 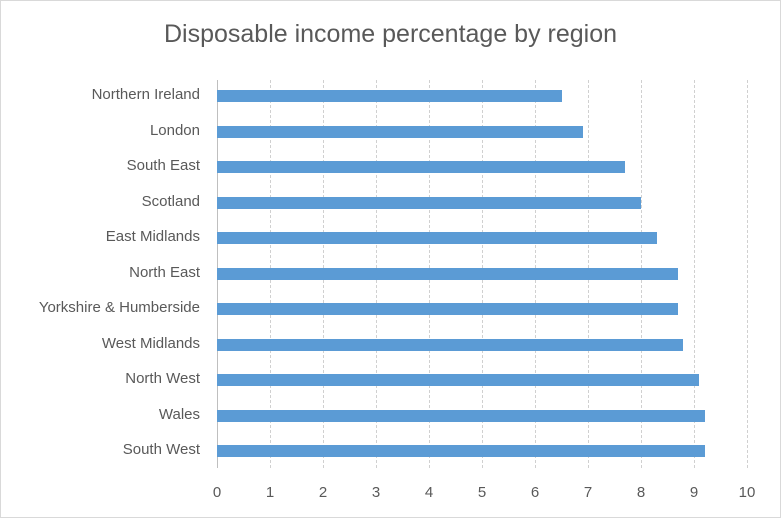 What do you see at coordinates (747, 492) in the screenshot?
I see `tick-label: 10` at bounding box center [747, 492].